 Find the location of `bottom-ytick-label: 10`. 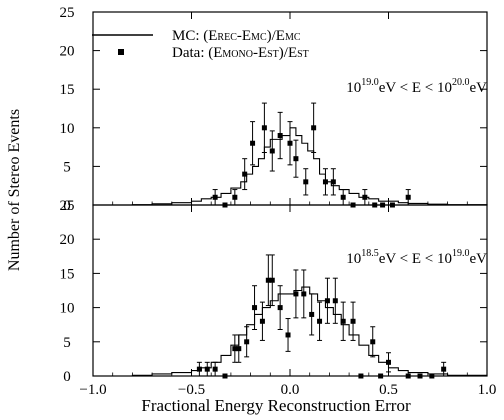

bottom-ytick-label: 10 is located at coordinates (67, 309).